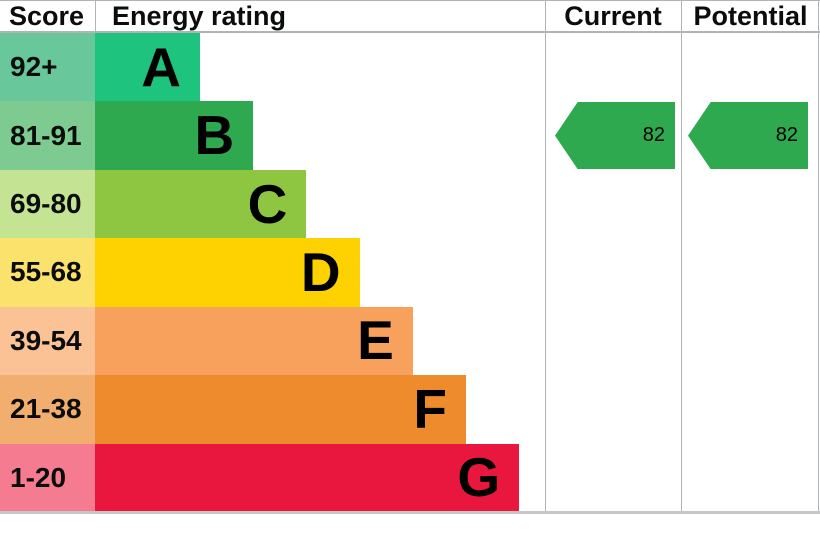  I want to click on potential-column-divider, so click(681, 256).